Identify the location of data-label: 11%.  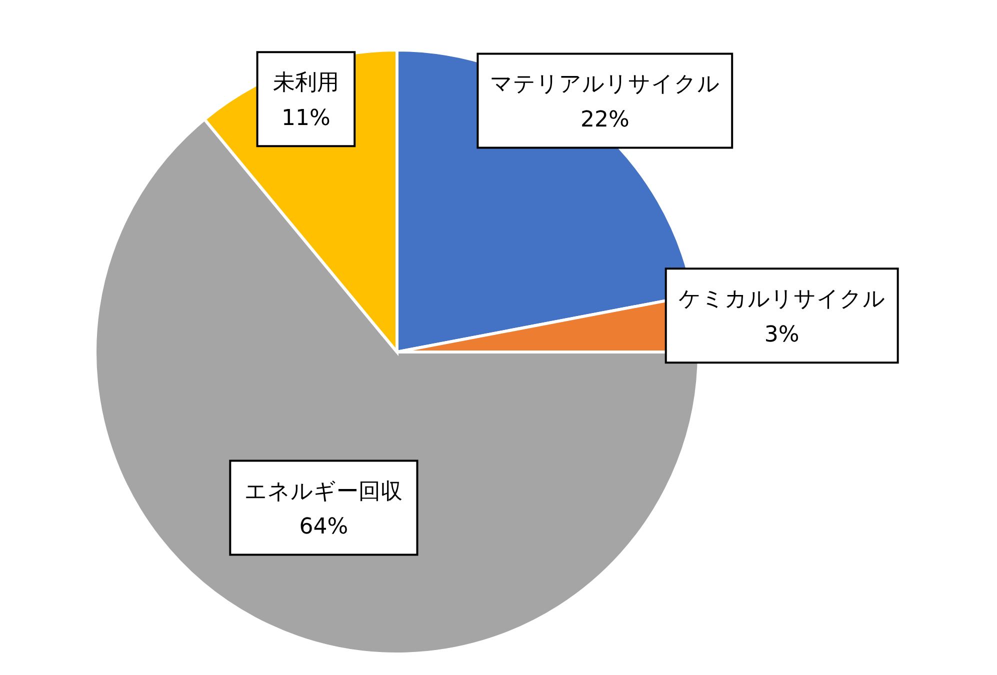
(306, 118).